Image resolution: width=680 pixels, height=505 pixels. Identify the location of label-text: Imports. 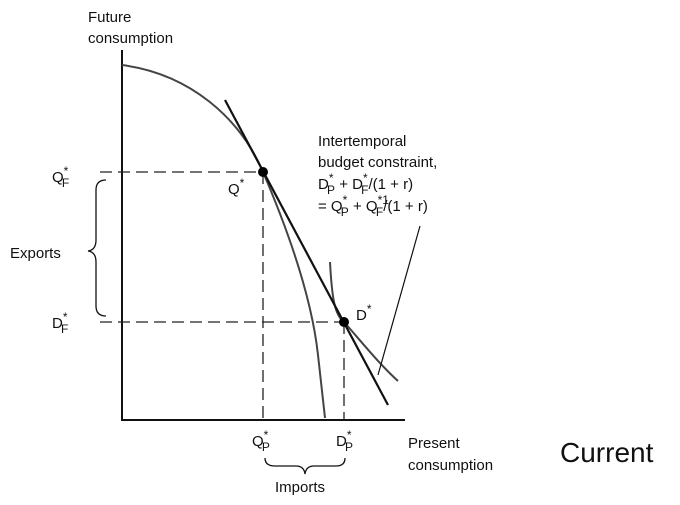
(300, 487).